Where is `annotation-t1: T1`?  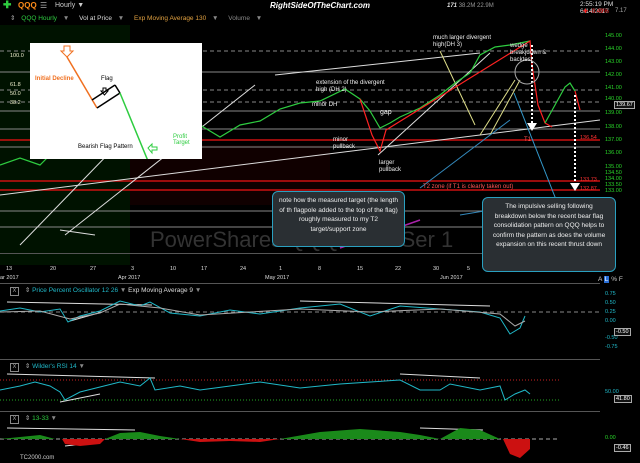 annotation-t1: T1 is located at coordinates (528, 140).